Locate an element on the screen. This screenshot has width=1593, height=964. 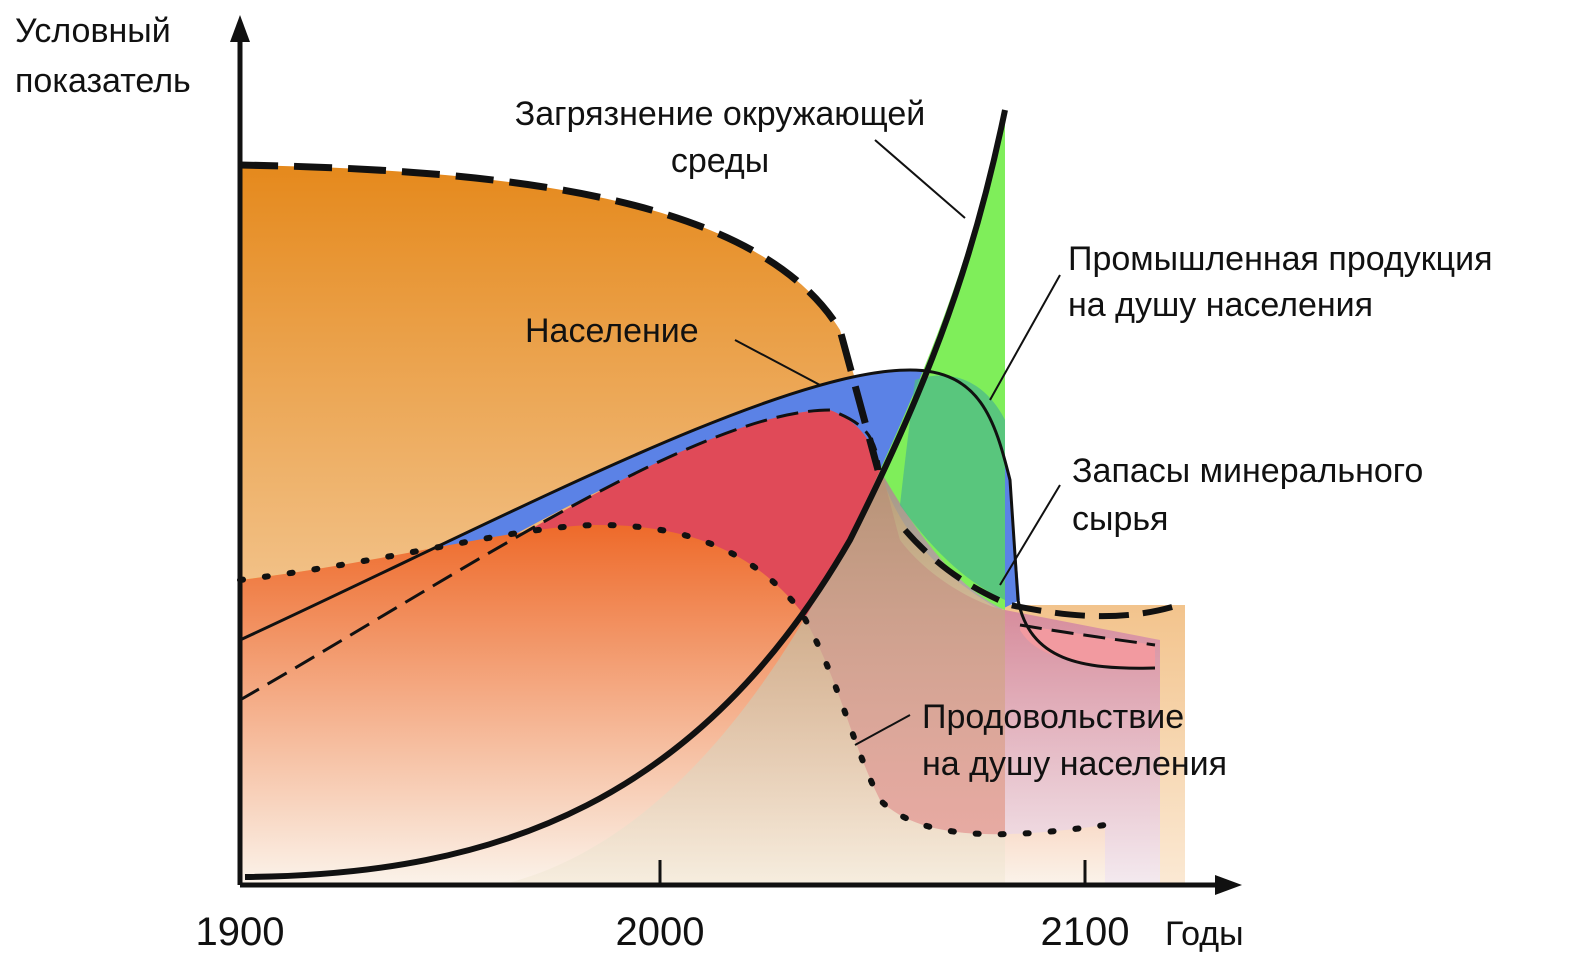
industry-tail is located at coordinates (1082, 747).